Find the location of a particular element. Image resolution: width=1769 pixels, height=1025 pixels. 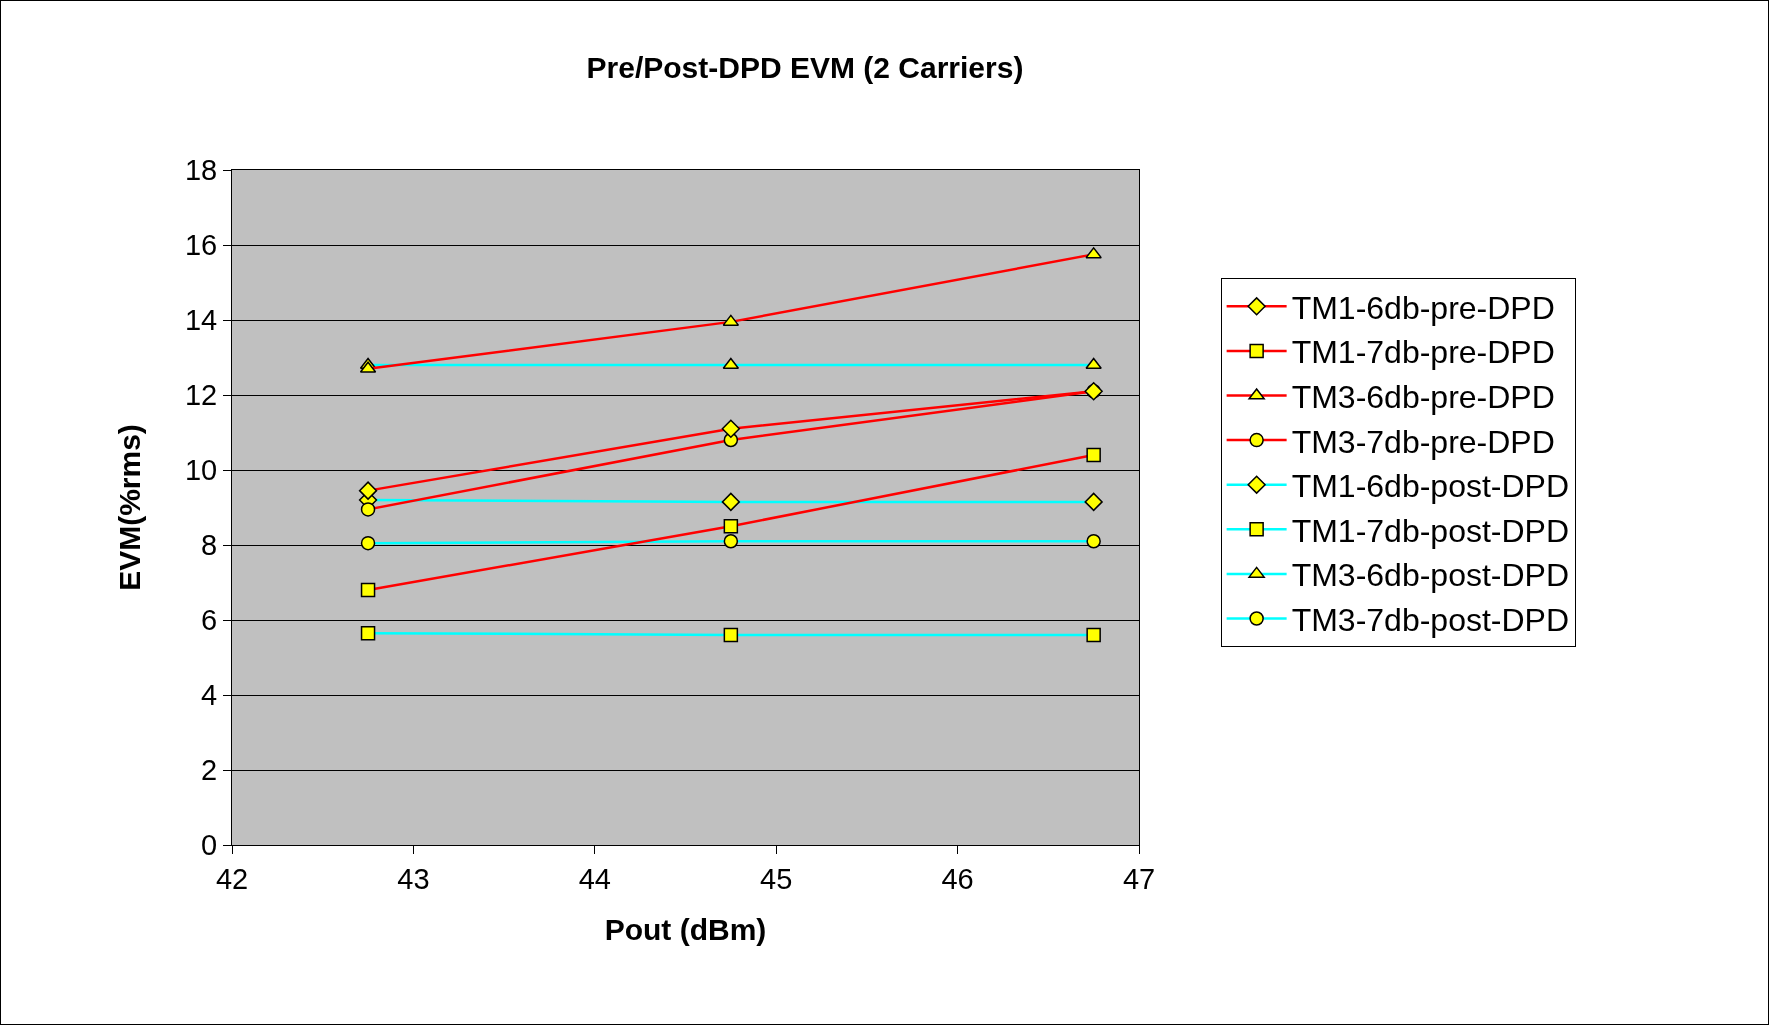

legend-label: TM3-6db-post-DPD is located at coordinates (1430, 575).